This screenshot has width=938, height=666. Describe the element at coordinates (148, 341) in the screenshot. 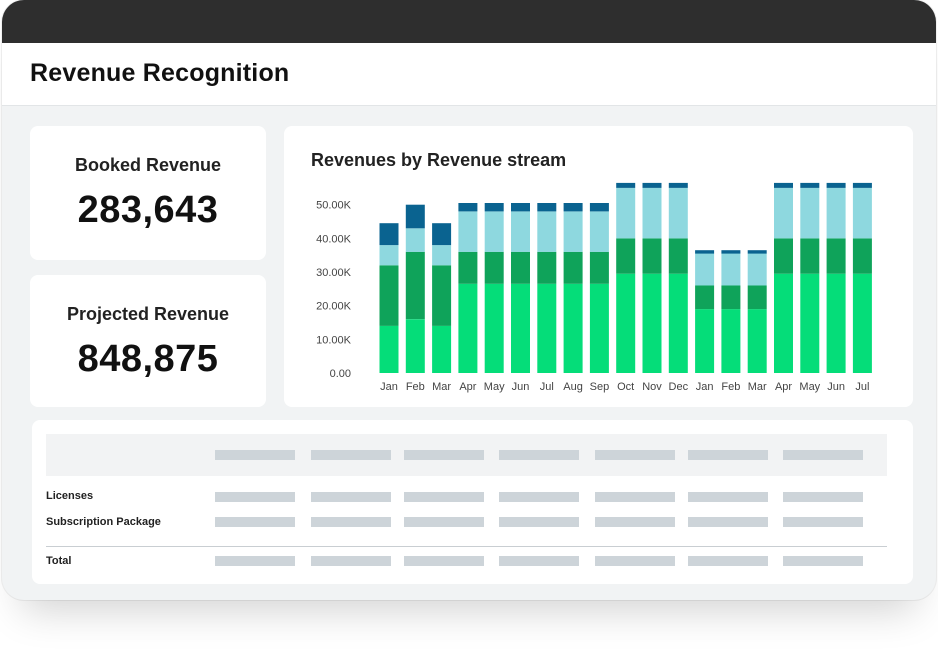

I see `projected-revenue-card: Projected Revenue 848,875` at that location.